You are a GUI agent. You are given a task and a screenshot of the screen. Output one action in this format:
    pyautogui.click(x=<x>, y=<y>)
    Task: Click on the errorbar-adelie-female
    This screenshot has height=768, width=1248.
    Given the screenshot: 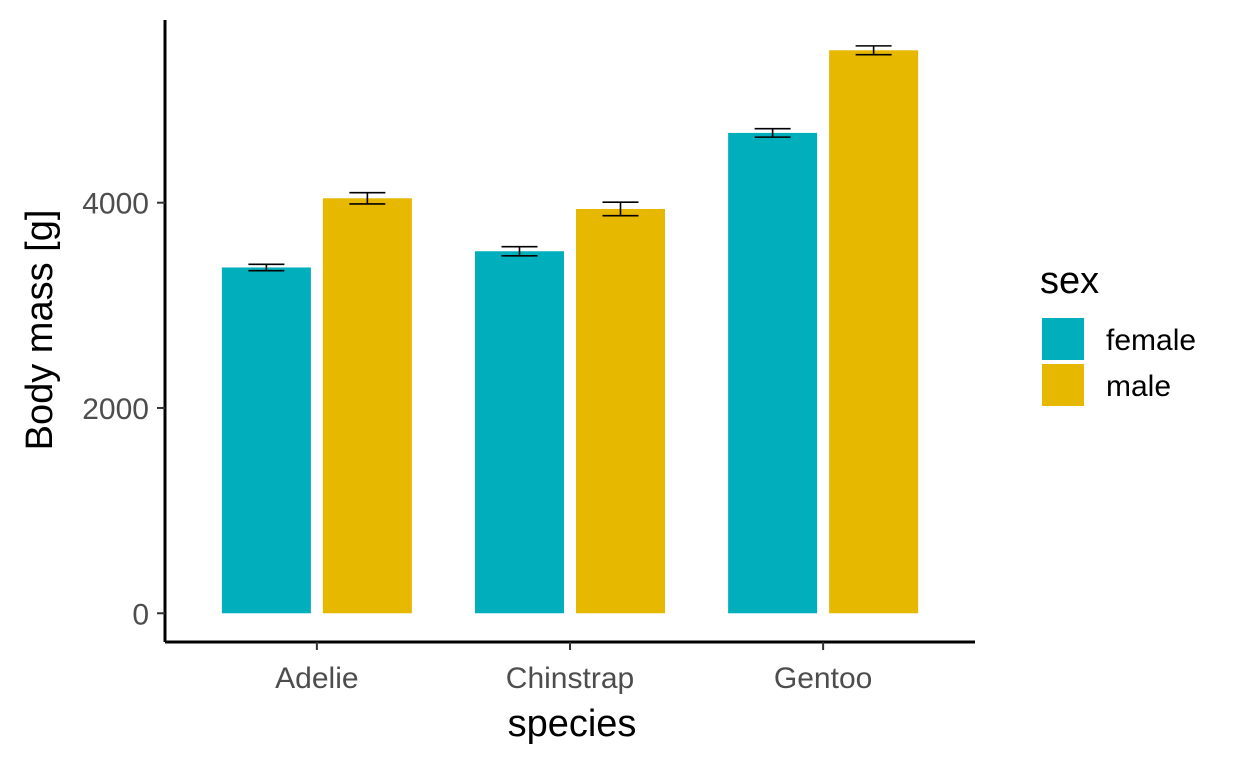 What is the action you would take?
    pyautogui.click(x=266, y=267)
    